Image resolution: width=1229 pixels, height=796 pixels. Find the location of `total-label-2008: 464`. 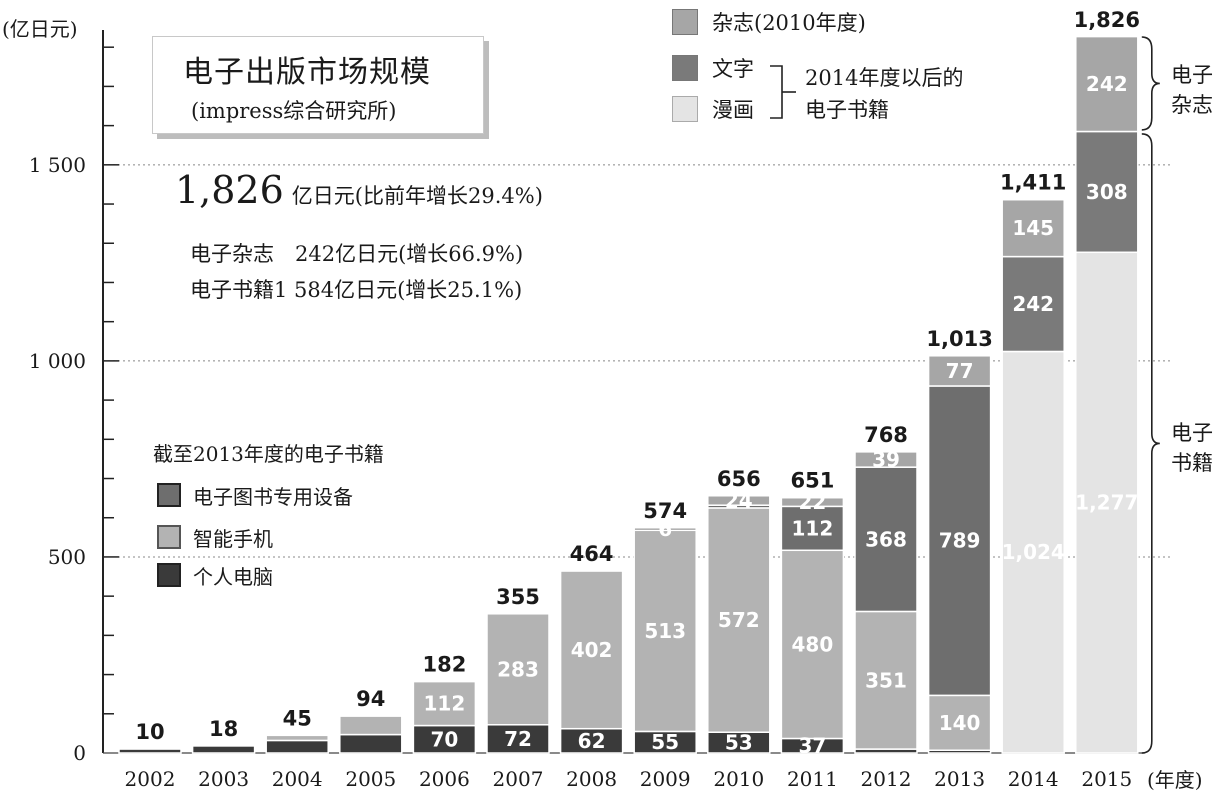

total-label-2008: 464 is located at coordinates (592, 554).